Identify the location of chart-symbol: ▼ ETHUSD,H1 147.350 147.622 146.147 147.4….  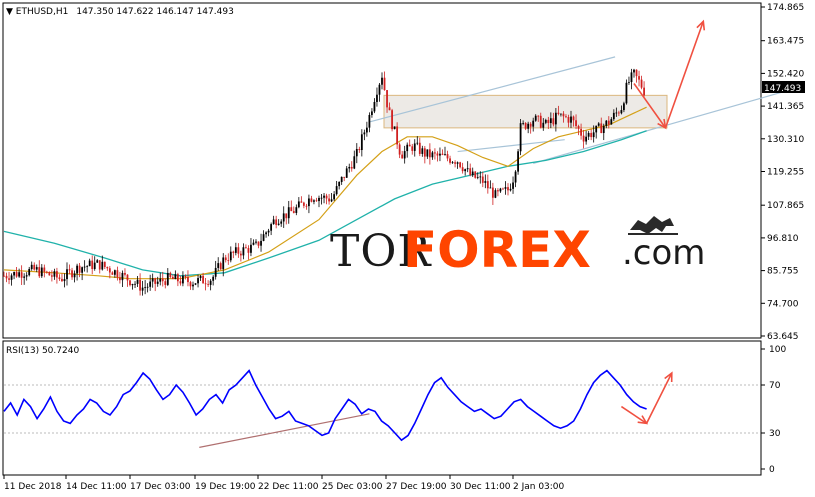
(120, 12).